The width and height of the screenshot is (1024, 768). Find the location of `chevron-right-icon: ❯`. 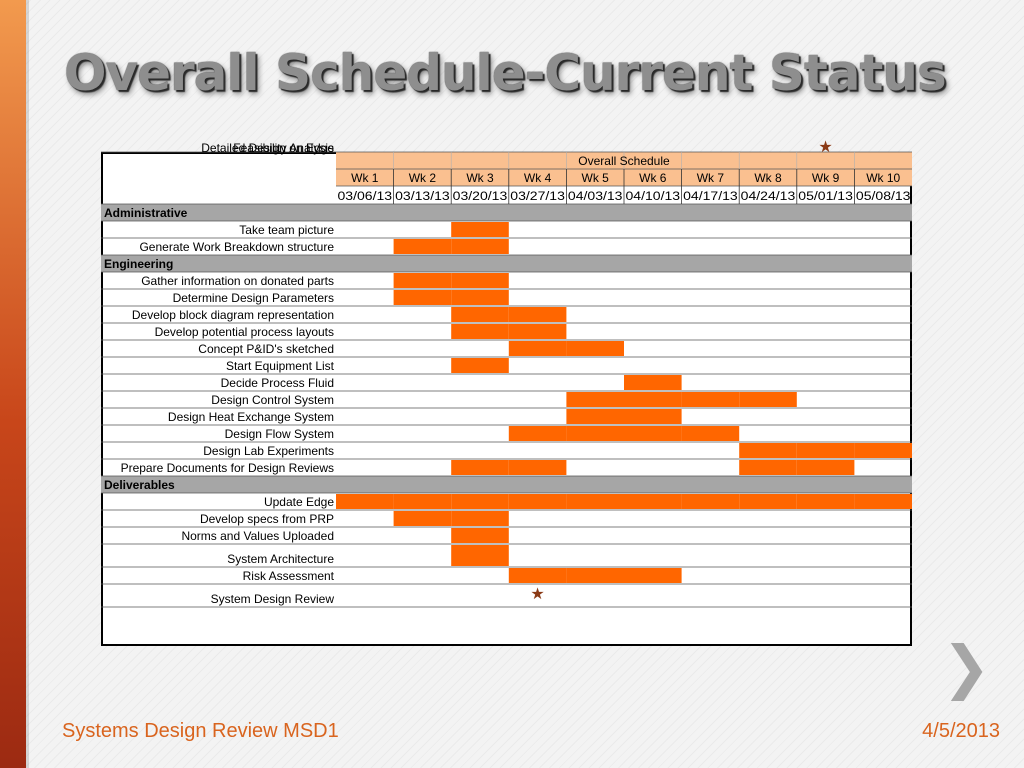

chevron-right-icon: ❯ is located at coordinates (966, 667).